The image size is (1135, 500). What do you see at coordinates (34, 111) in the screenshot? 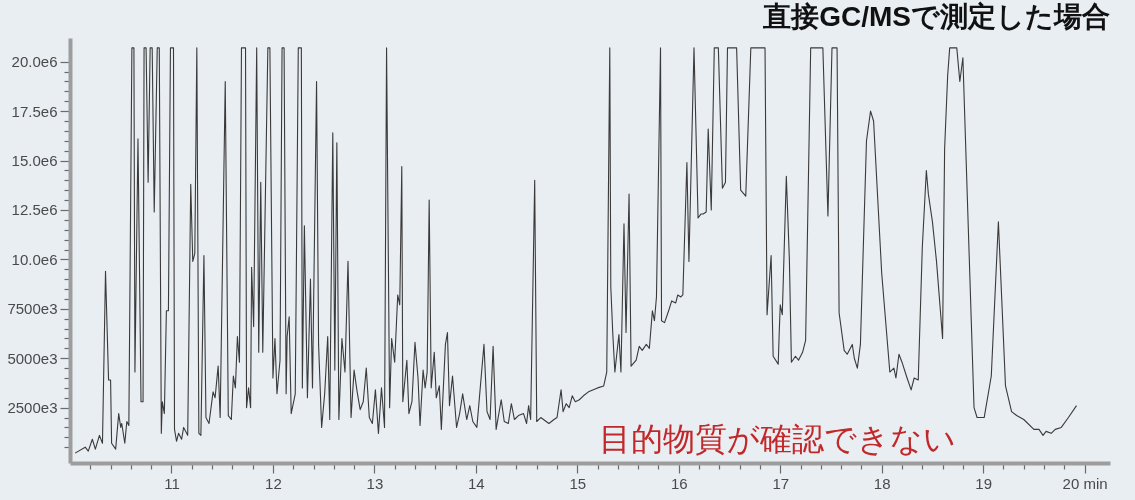
I see `y-tick-label: 17.5e6` at bounding box center [34, 111].